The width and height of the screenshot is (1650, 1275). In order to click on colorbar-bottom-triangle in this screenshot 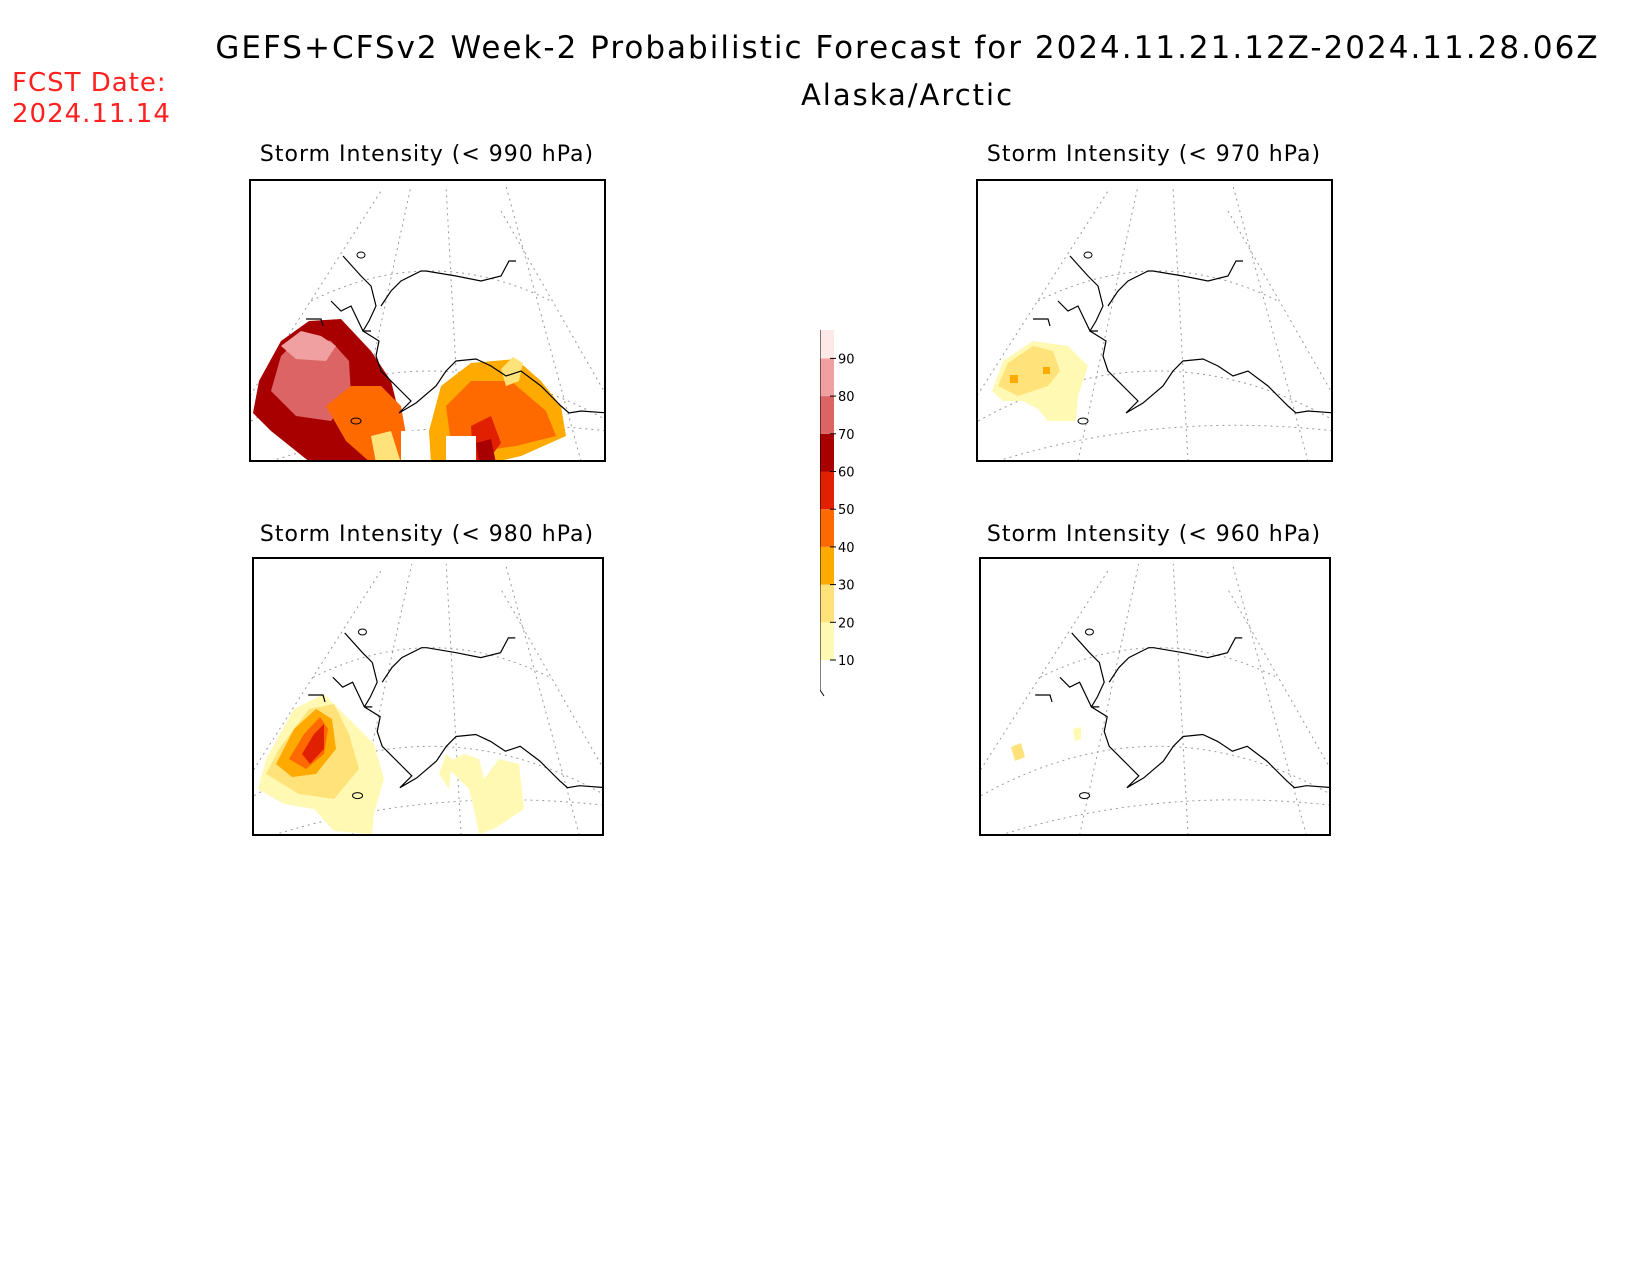, I will do `click(822, 678)`.